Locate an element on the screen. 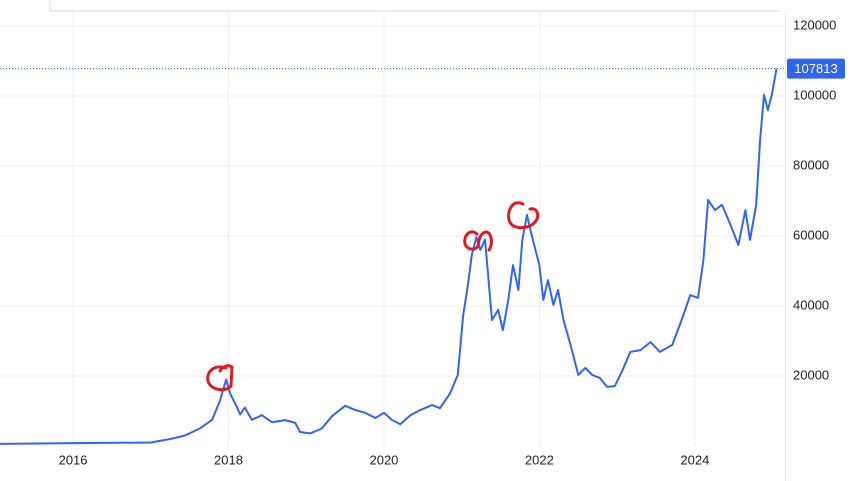  y-tick-label: 40000 is located at coordinates (811, 304).